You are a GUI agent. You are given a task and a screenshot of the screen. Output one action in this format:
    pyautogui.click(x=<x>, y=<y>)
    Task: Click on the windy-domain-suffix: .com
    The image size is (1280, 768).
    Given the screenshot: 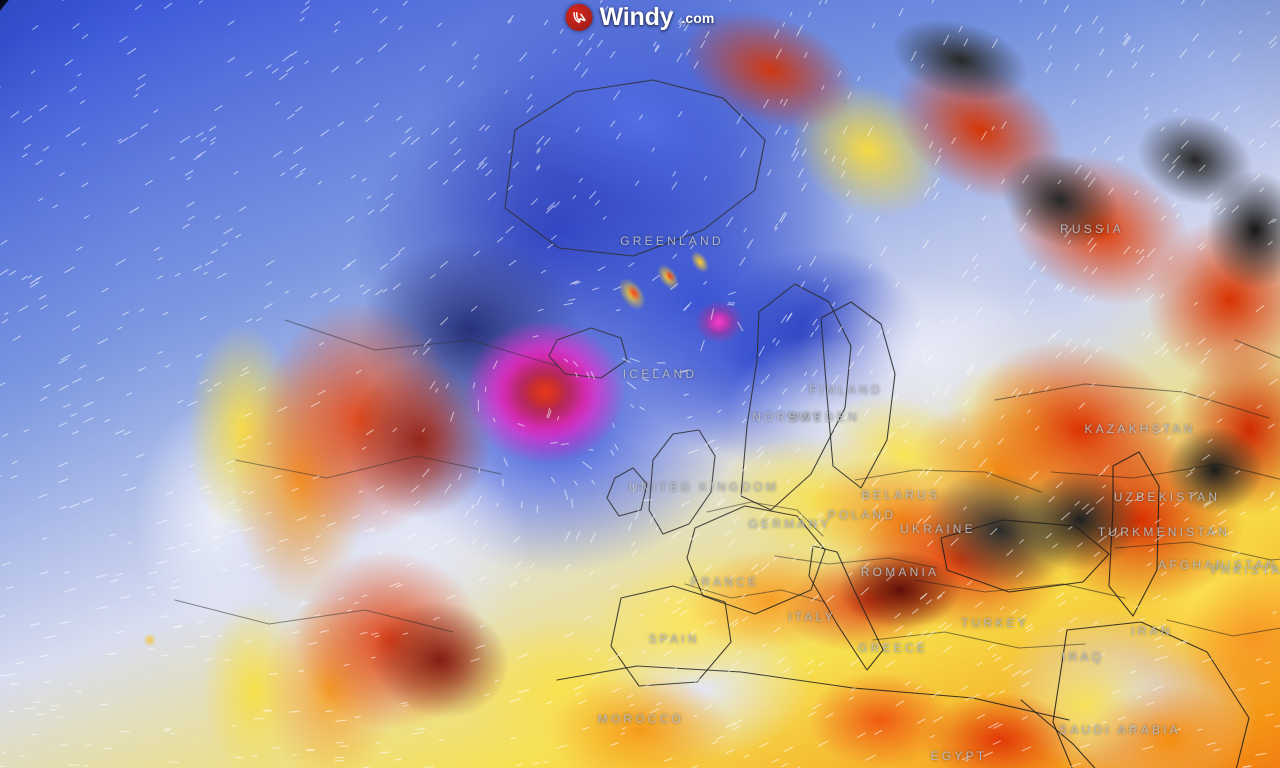 What is the action you would take?
    pyautogui.click(x=698, y=17)
    